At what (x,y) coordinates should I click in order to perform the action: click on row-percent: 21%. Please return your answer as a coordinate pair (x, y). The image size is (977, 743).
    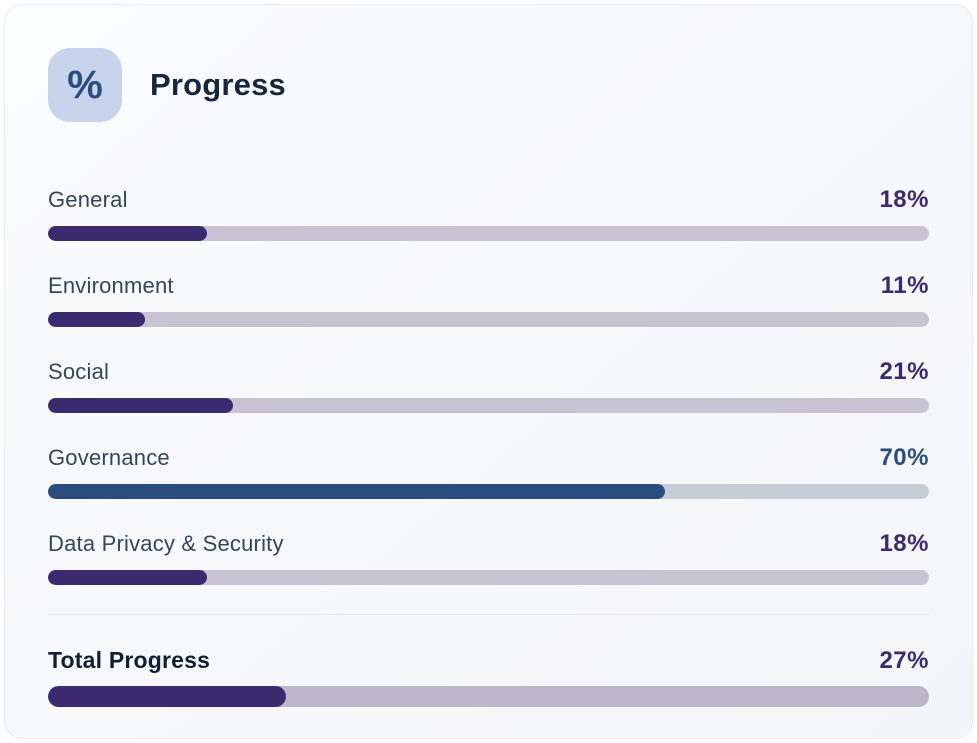
    Looking at the image, I should click on (904, 371).